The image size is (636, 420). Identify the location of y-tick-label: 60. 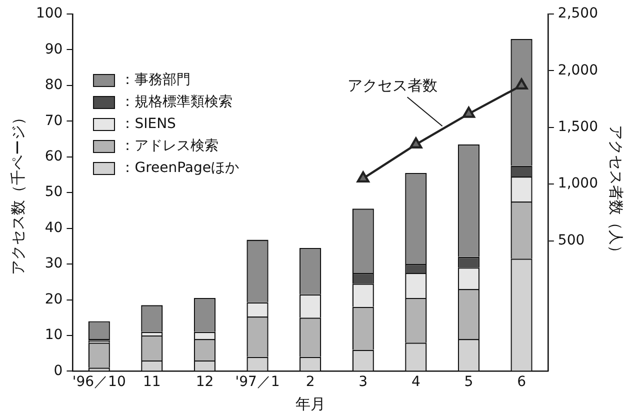
(53, 156).